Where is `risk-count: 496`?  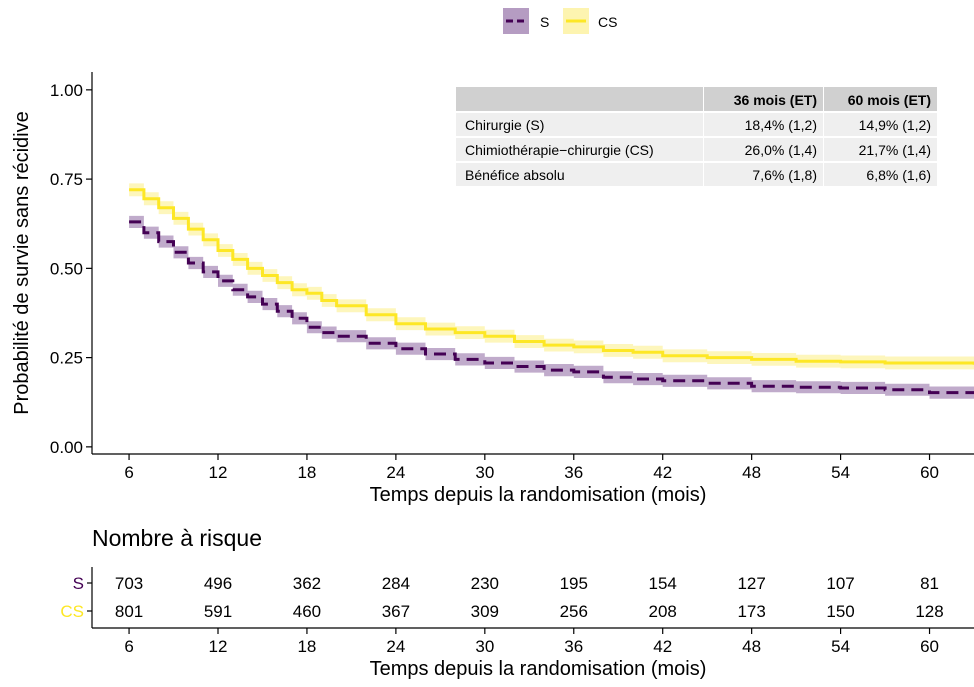 risk-count: 496 is located at coordinates (218, 583).